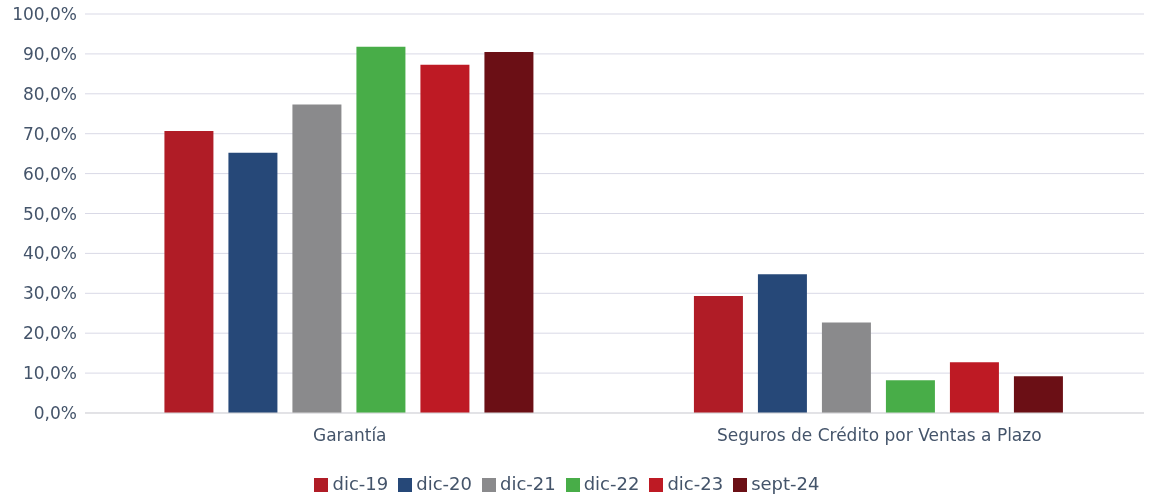 This screenshot has height=494, width=1158. Describe the element at coordinates (785, 483) in the screenshot. I see `legend-label: sept-24` at that location.